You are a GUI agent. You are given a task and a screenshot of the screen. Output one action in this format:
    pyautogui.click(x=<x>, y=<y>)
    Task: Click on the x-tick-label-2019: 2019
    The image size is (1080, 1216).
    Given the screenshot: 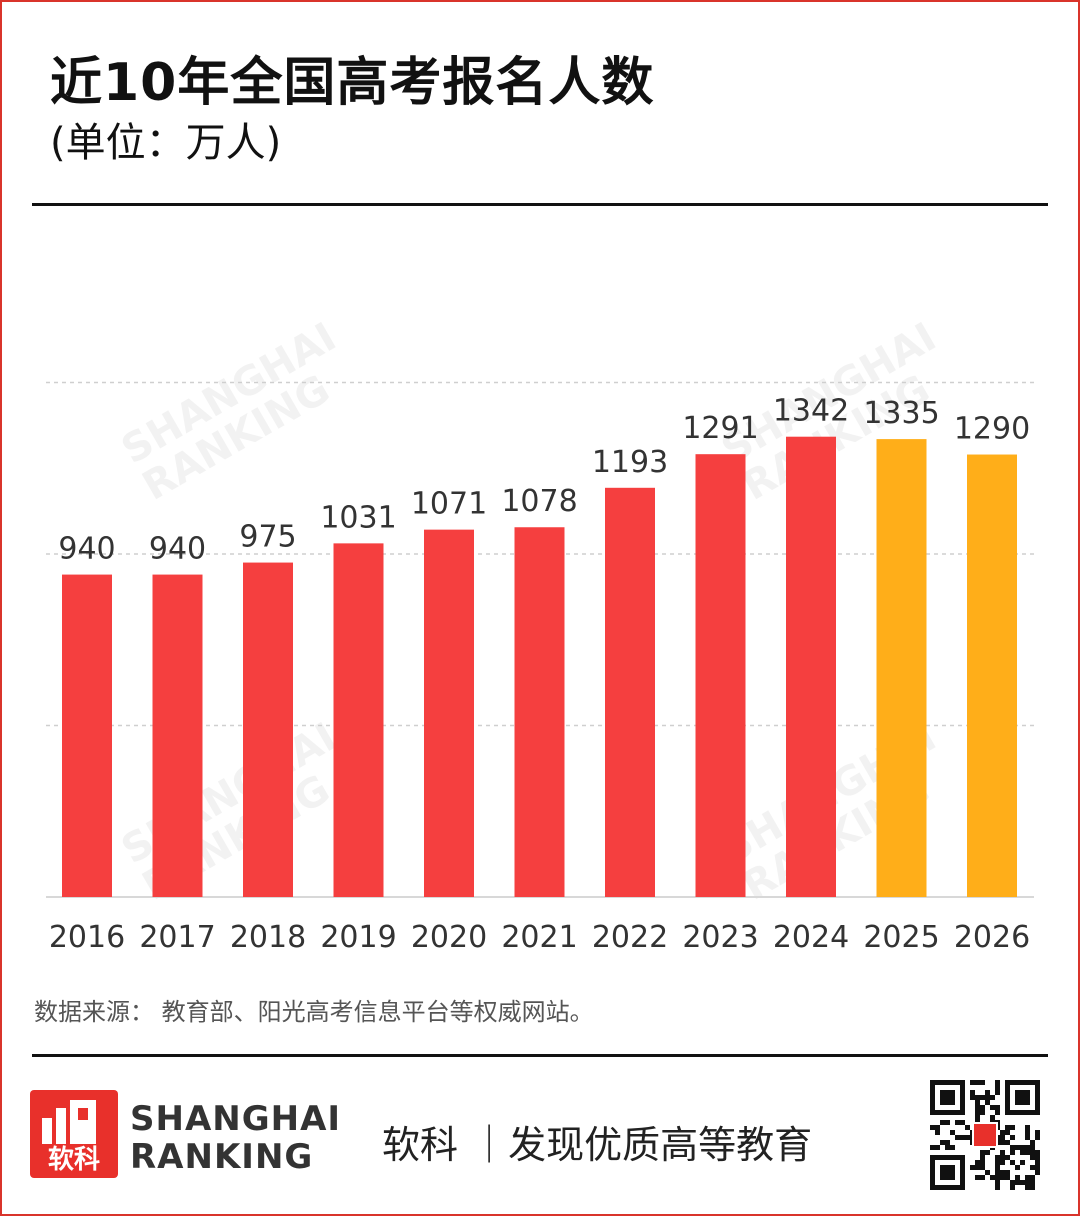 What is the action you would take?
    pyautogui.click(x=358, y=937)
    